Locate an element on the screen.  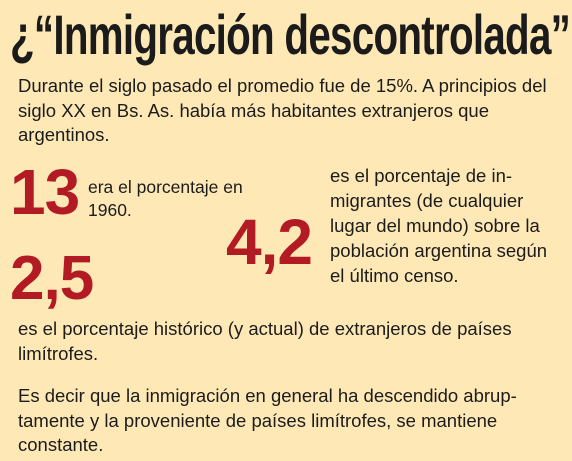
page-title: ¿“Inmigración descontrolada”? is located at coordinates (291, 34).